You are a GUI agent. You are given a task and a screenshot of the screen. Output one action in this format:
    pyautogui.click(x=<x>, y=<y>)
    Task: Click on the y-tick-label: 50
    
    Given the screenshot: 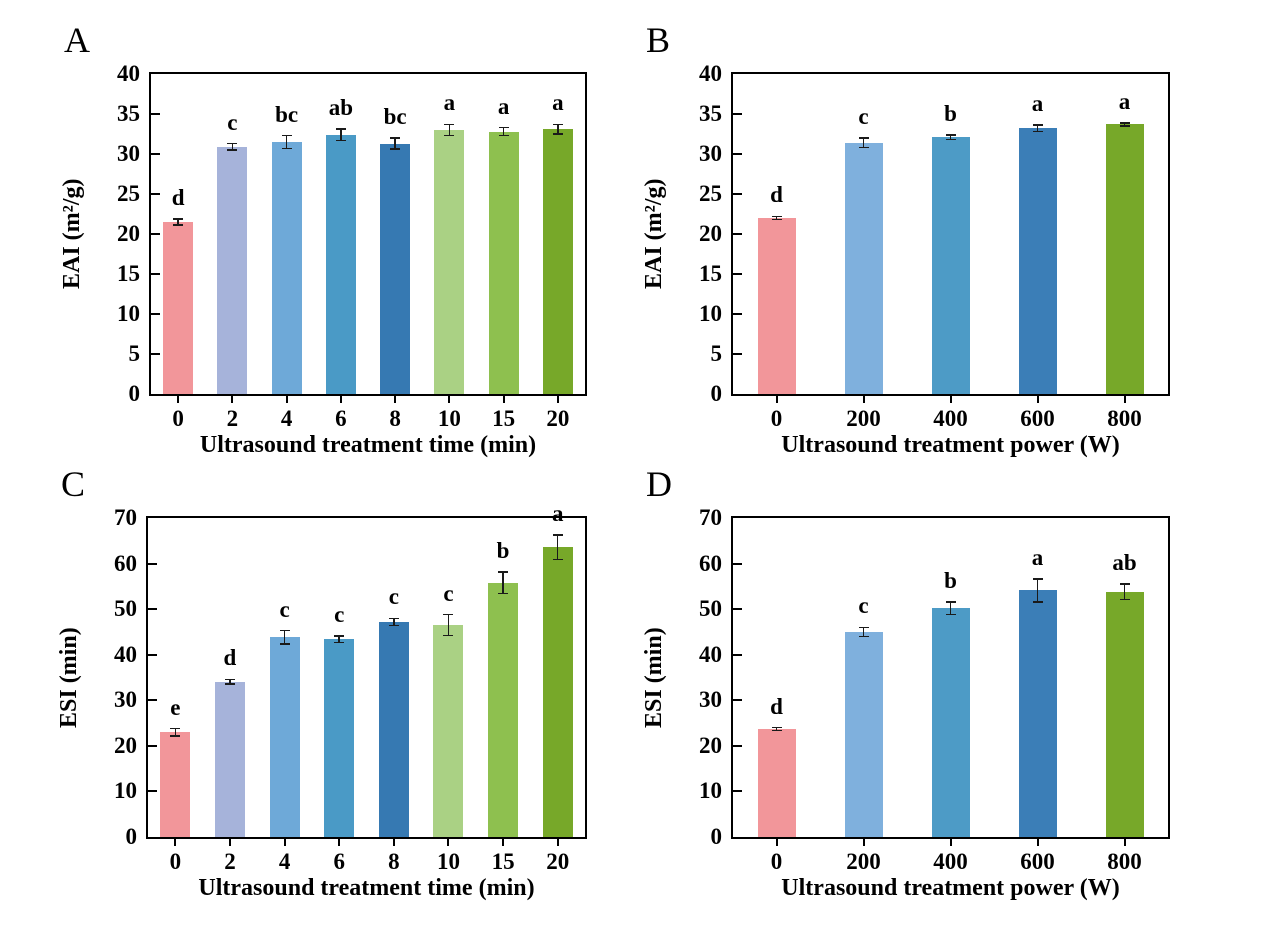 What is the action you would take?
    pyautogui.click(x=125, y=609)
    